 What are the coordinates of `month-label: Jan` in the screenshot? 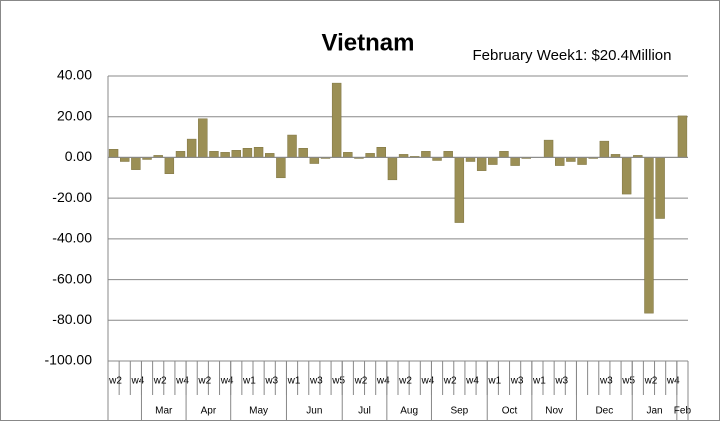 It's located at (654, 411).